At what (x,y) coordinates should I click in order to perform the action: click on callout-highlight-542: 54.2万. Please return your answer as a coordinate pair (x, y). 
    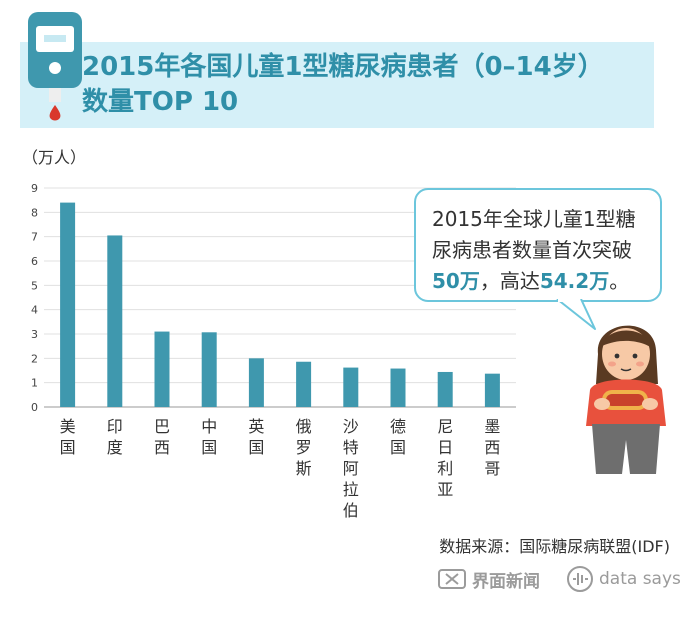
    Looking at the image, I should click on (574, 281).